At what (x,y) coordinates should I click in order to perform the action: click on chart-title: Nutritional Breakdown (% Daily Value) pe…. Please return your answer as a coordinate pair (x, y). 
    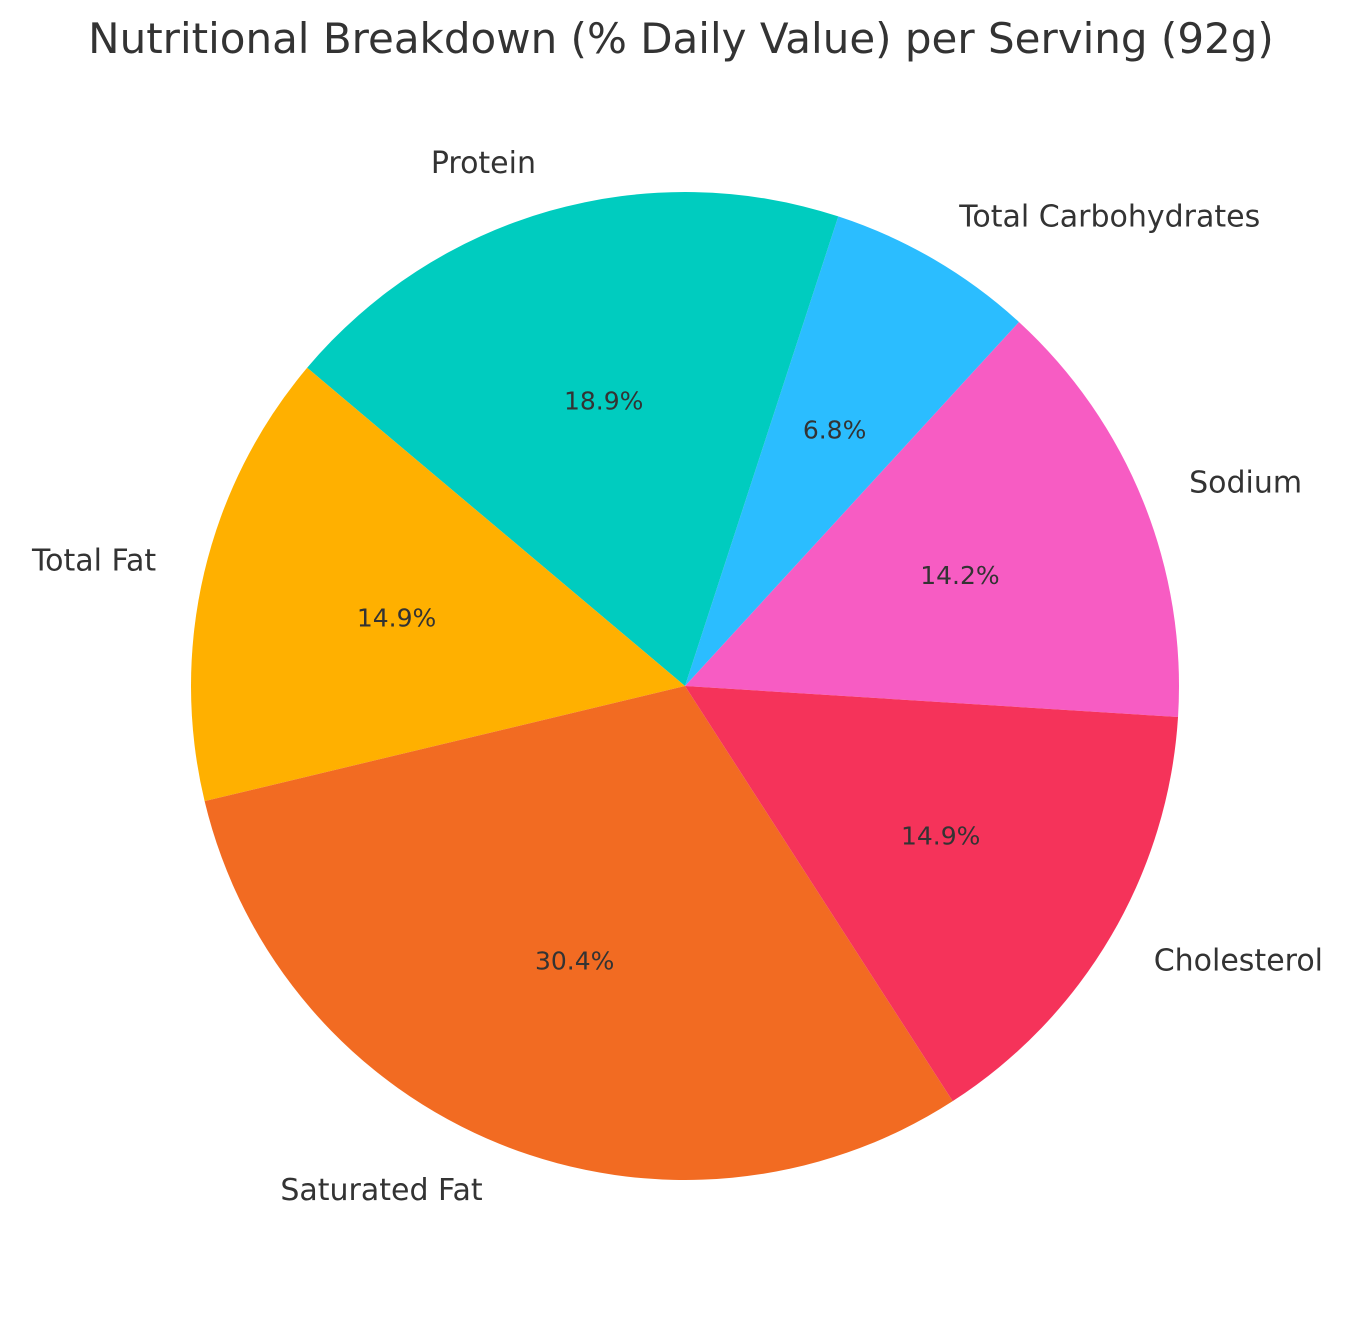
    Looking at the image, I should click on (681, 38).